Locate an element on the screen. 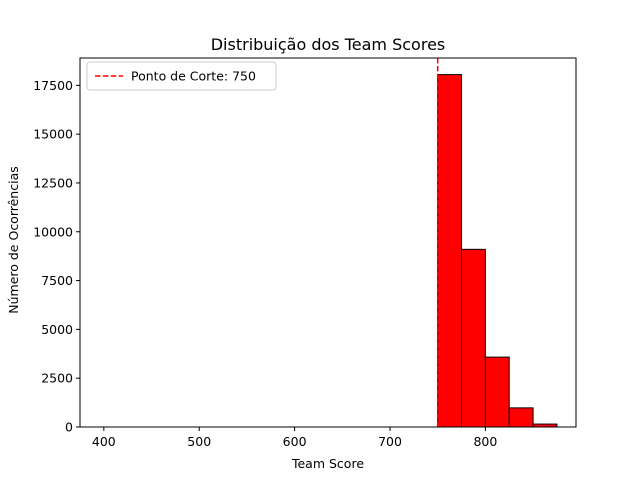 Image resolution: width=640 pixels, height=480 pixels. histogram-bars is located at coordinates (497, 251).